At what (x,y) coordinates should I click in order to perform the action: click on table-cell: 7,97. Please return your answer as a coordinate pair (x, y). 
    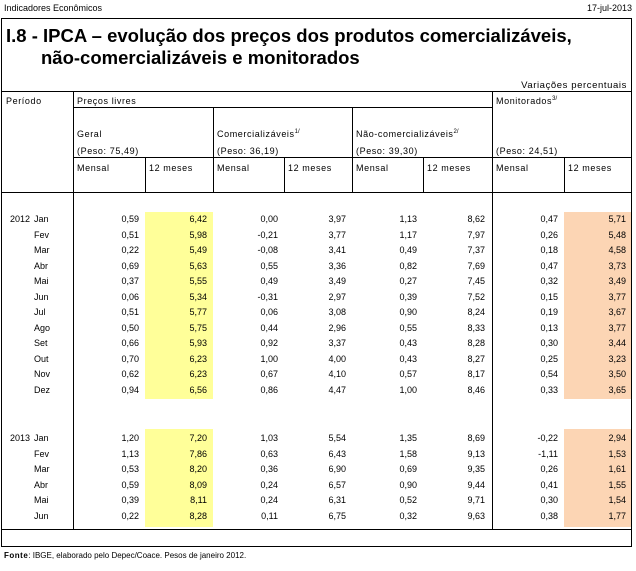
    Looking at the image, I should click on (476, 234).